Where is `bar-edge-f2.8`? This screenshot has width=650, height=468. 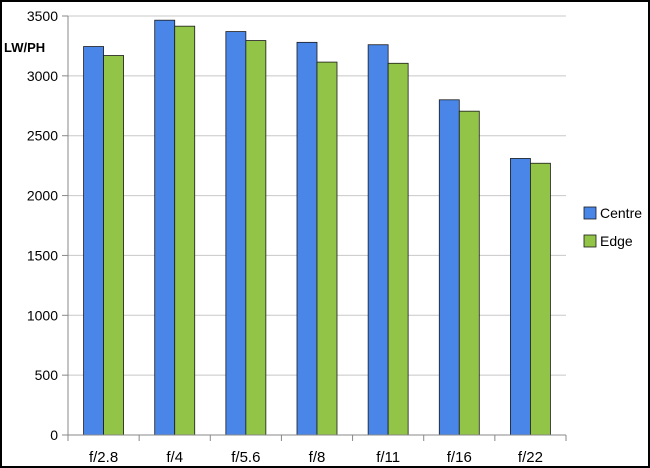
bar-edge-f2.8 is located at coordinates (113, 245).